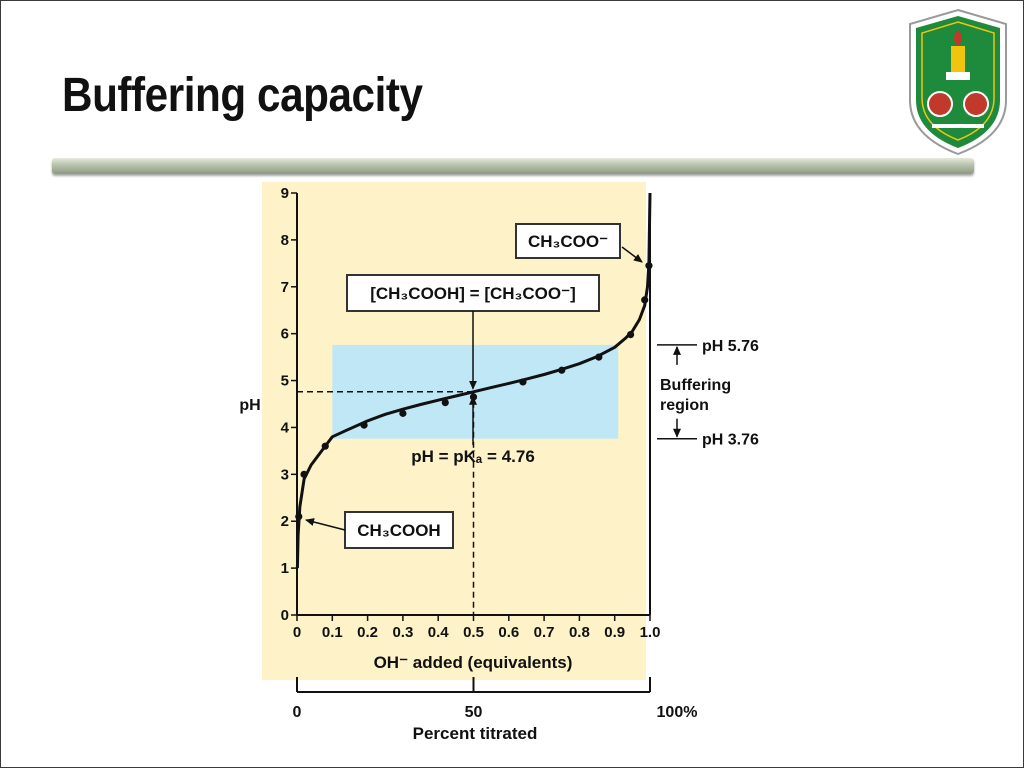 Image resolution: width=1024 pixels, height=768 pixels. Describe the element at coordinates (958, 82) in the screenshot. I see `university-crest-icon` at that location.